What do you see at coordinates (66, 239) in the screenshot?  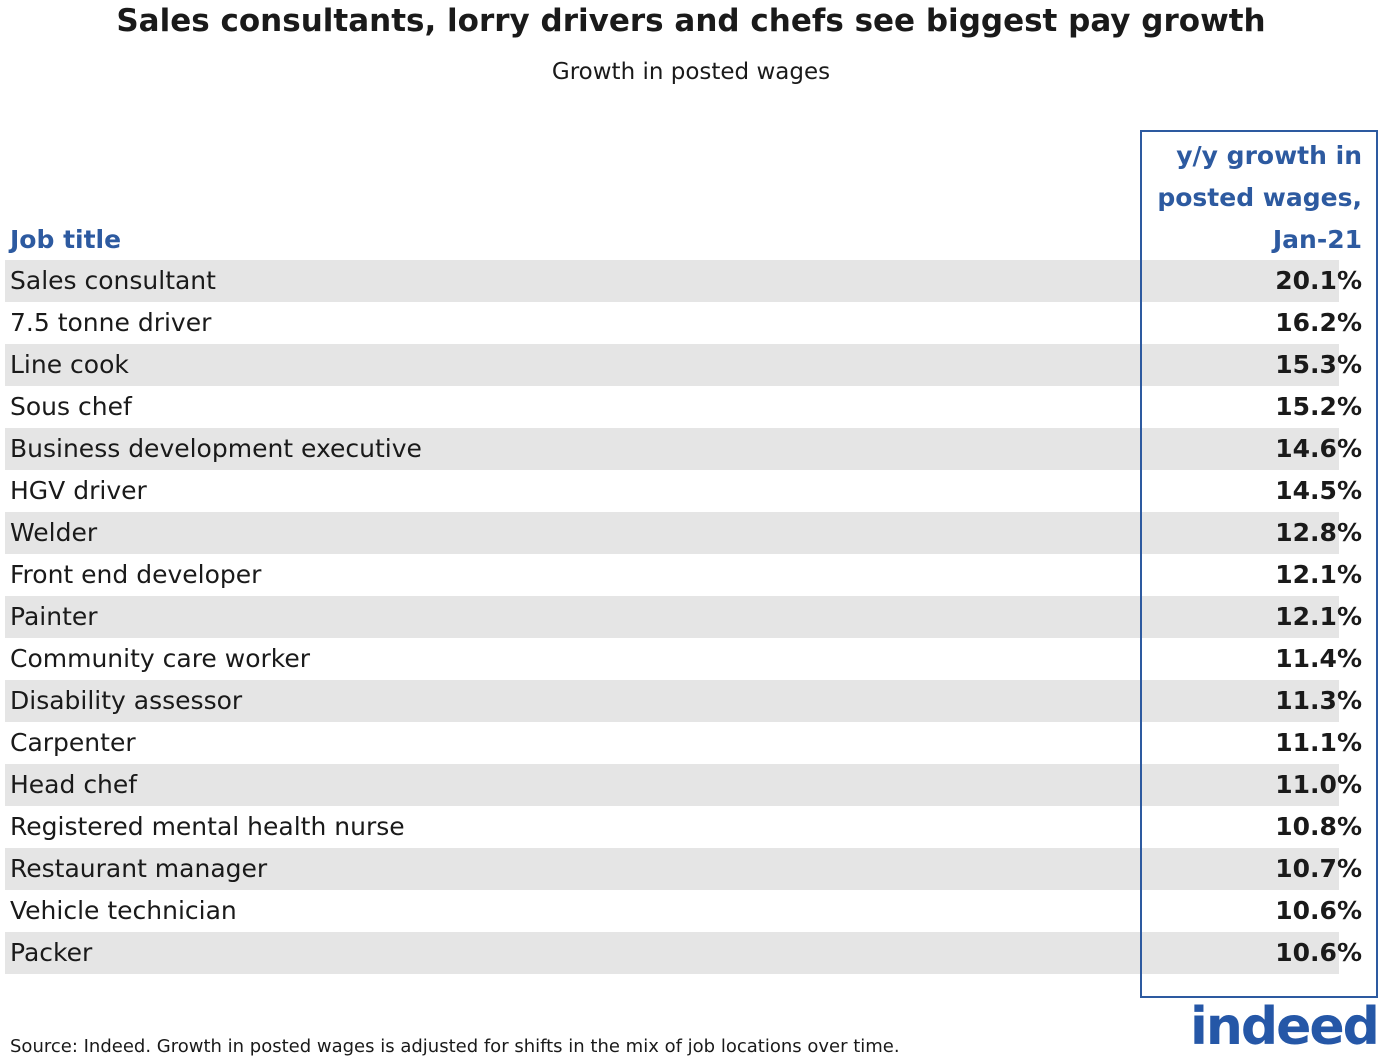 I see `column-header: Job title` at bounding box center [66, 239].